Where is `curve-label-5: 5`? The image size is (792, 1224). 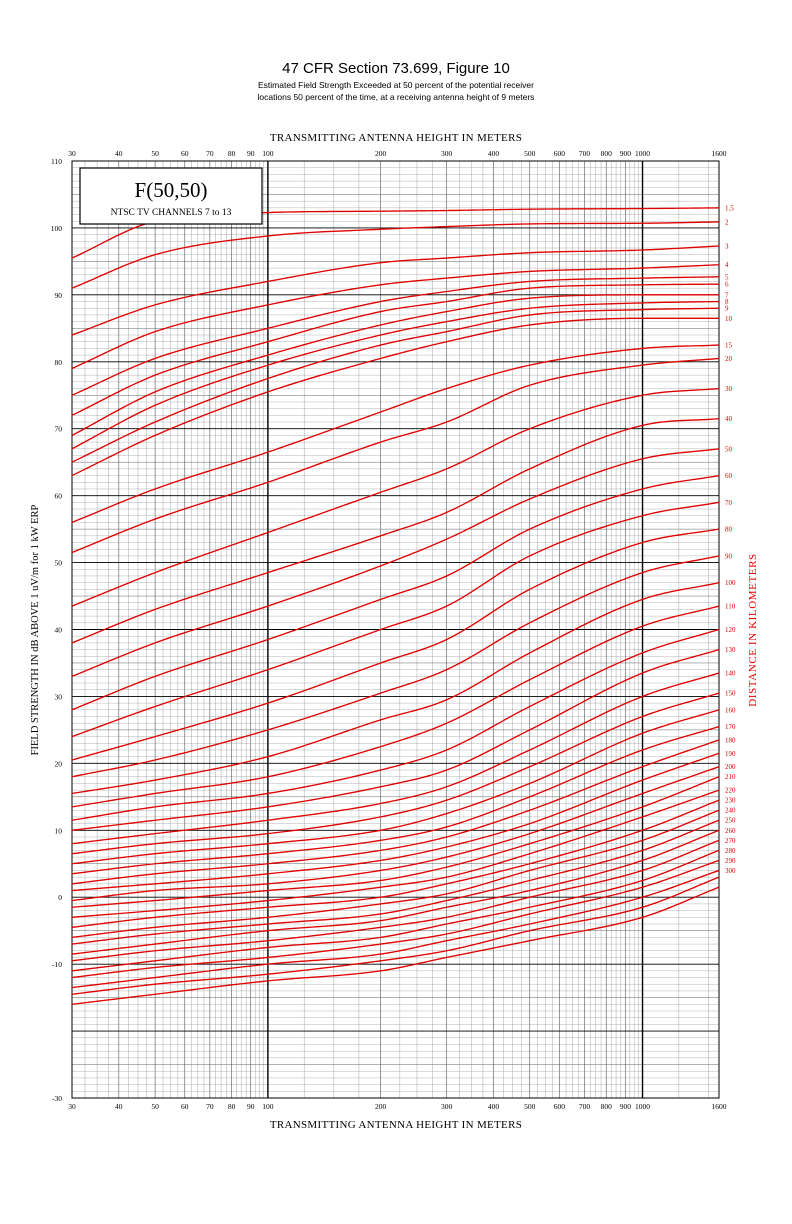
curve-label-5: 5 is located at coordinates (727, 277).